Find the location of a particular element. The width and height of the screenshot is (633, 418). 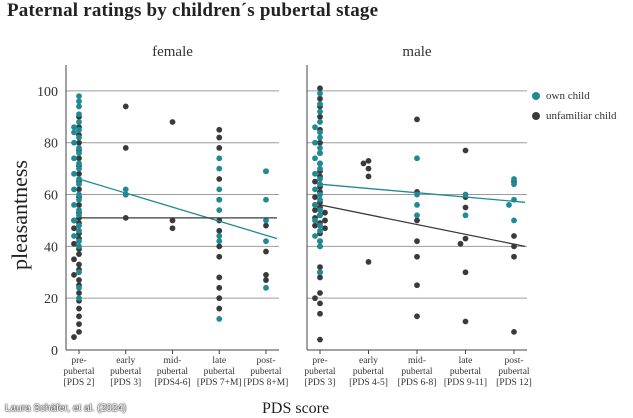

y-tick-label: 60 is located at coordinates (51, 196).